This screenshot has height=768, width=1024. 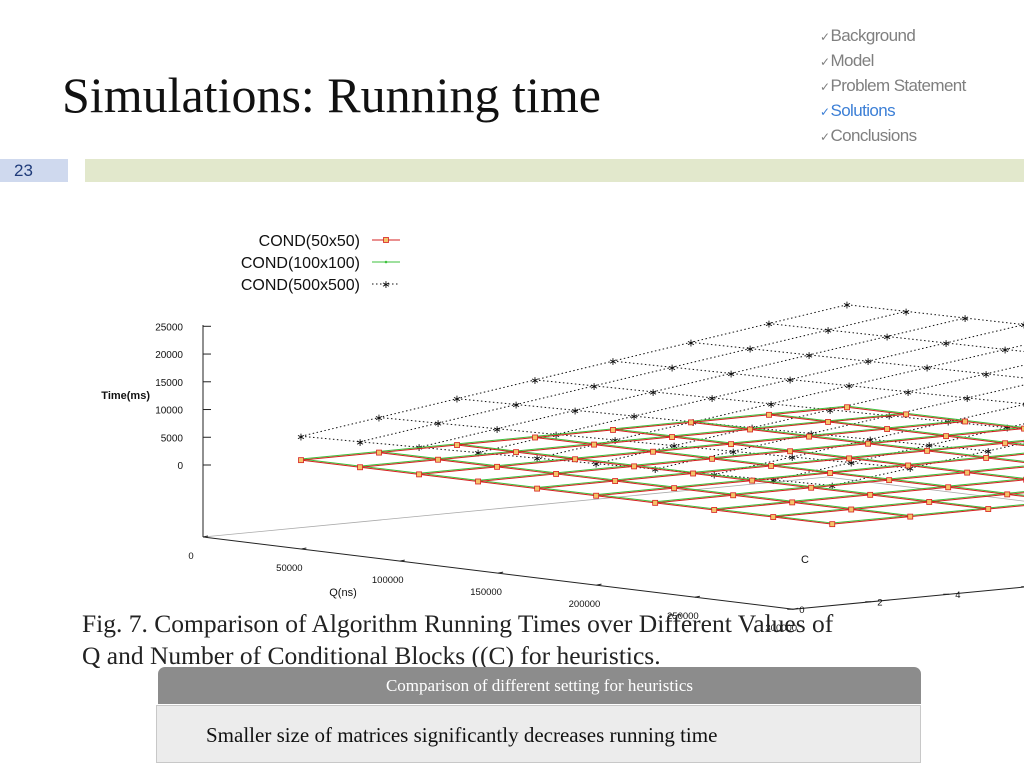 What do you see at coordinates (388, 580) in the screenshot?
I see `q-tick-label: 100000` at bounding box center [388, 580].